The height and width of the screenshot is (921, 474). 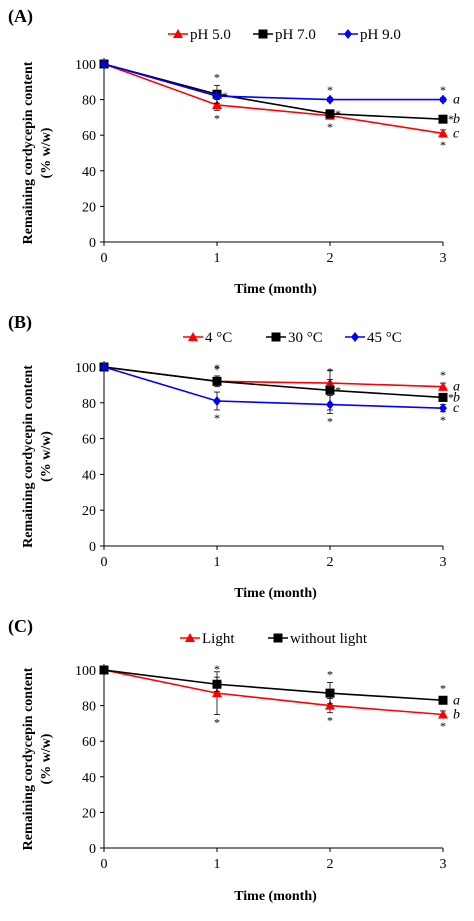 I want to click on significance-letter: a, so click(x=456, y=700).